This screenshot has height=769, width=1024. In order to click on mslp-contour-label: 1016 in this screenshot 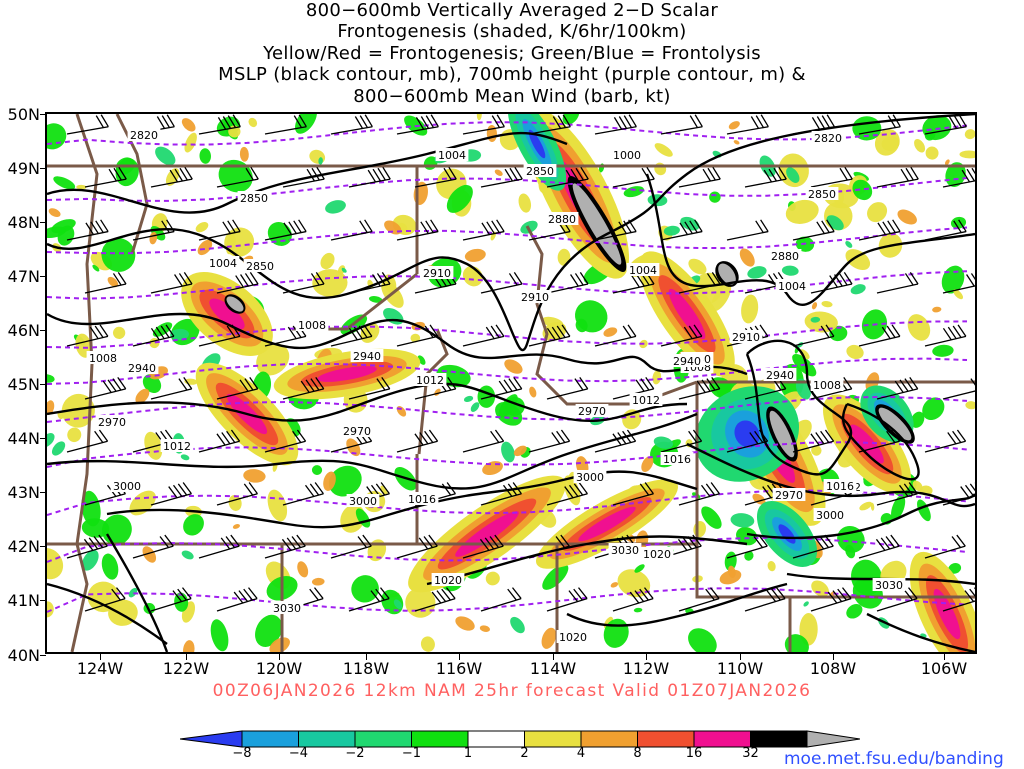, I will do `click(840, 486)`.